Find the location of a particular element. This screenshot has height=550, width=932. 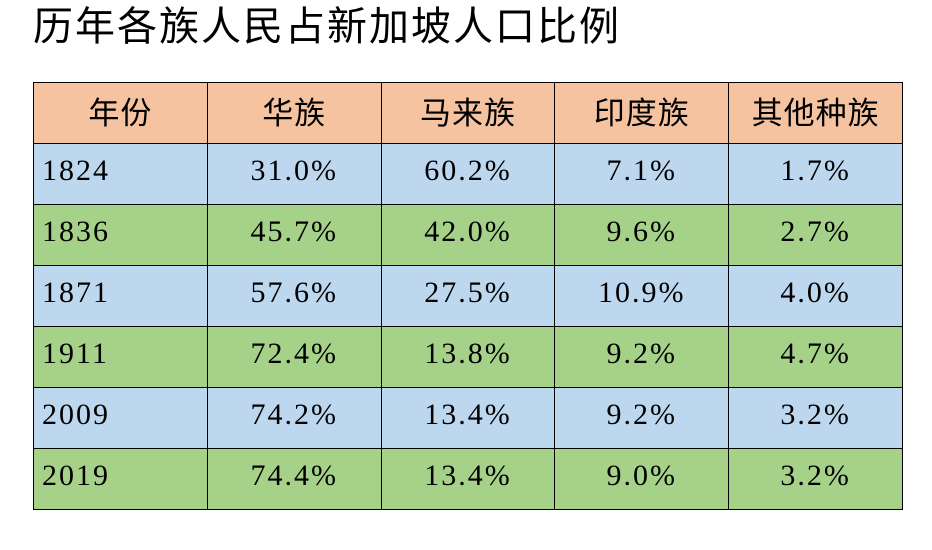

year-cell: 1836 is located at coordinates (120, 235).